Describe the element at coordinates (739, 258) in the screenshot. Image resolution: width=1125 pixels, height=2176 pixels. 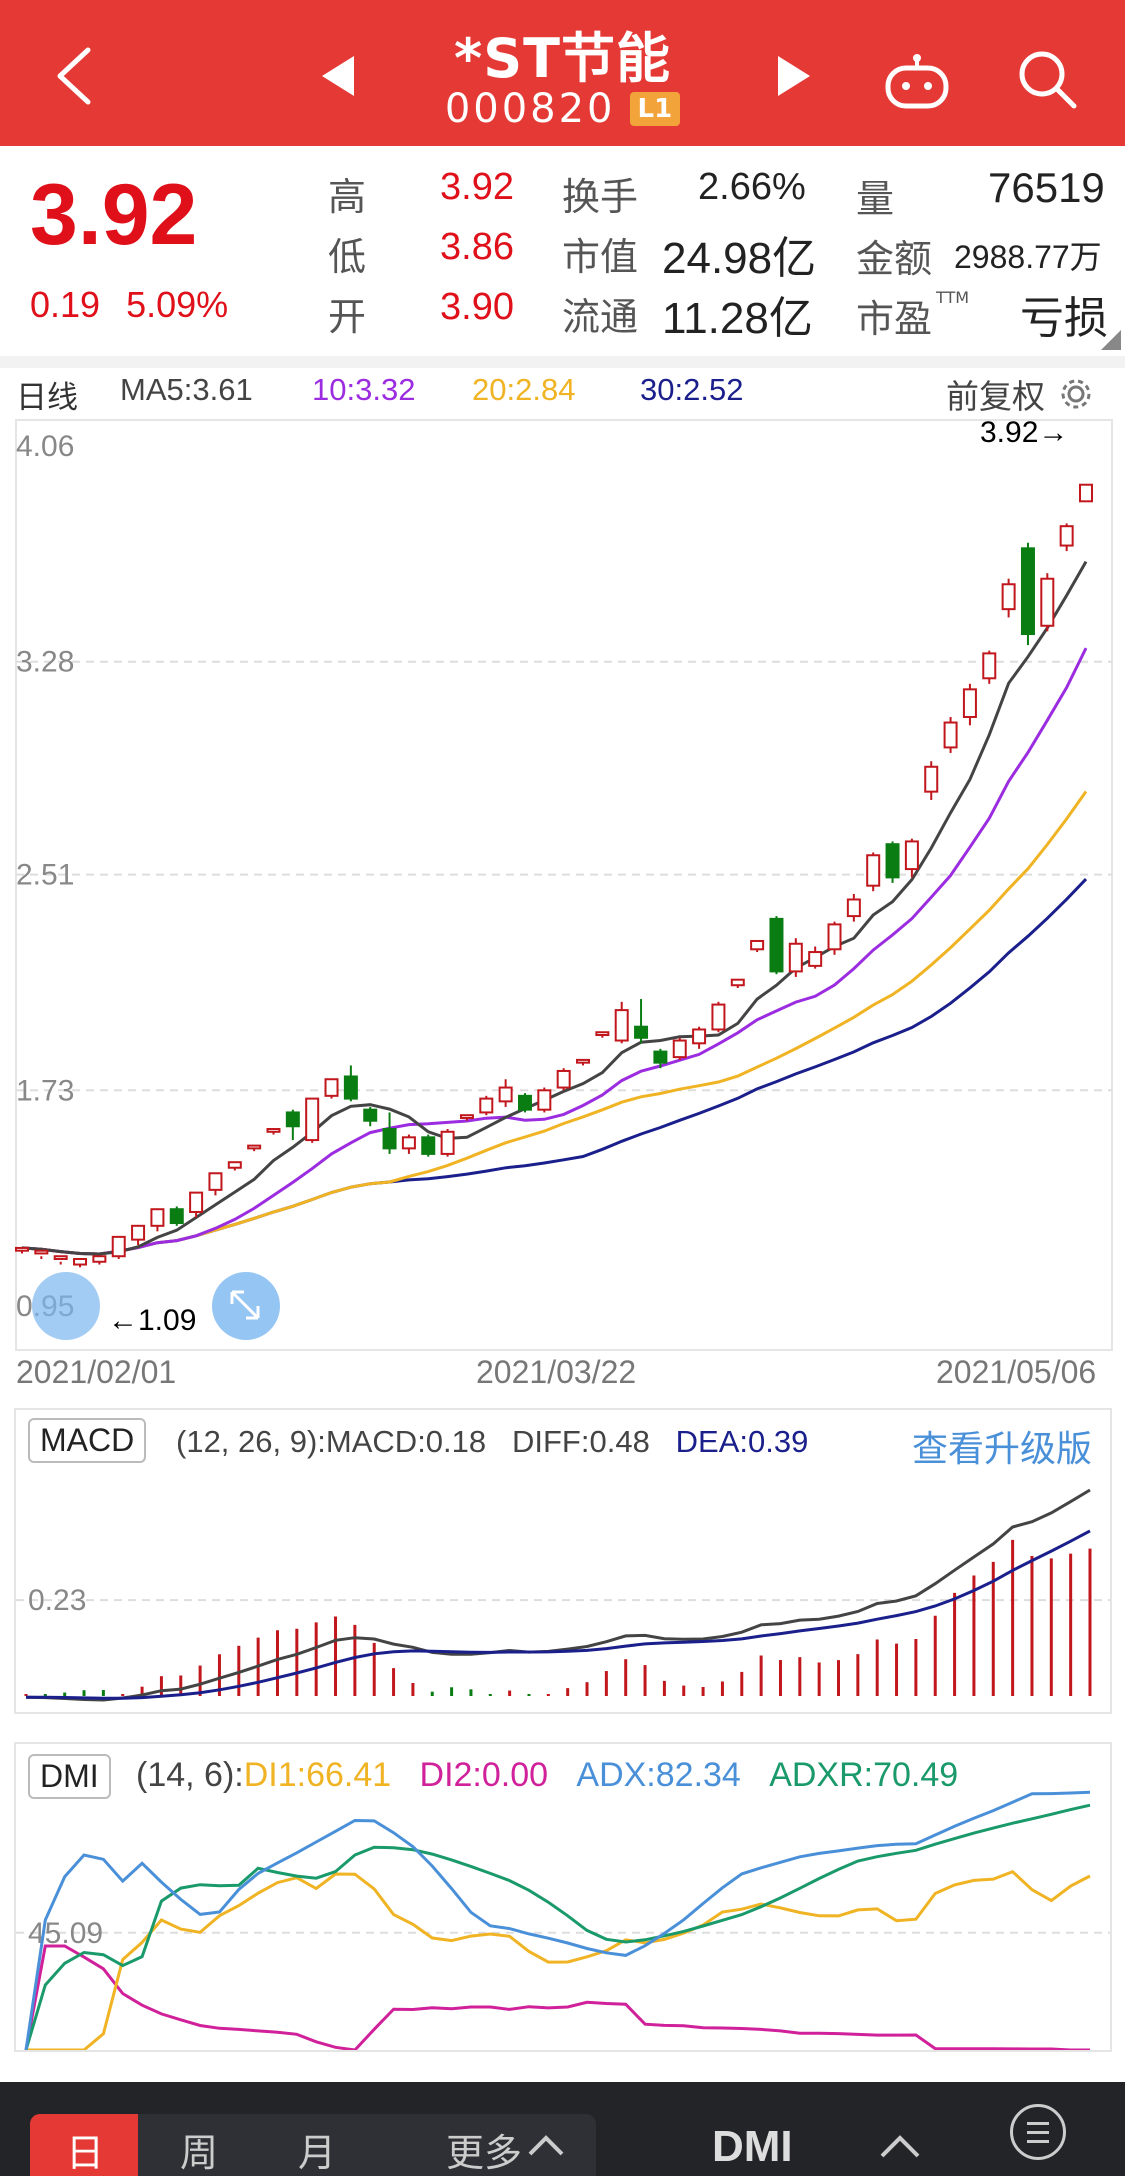
I see `mktcap-value: 24.98亿` at that location.